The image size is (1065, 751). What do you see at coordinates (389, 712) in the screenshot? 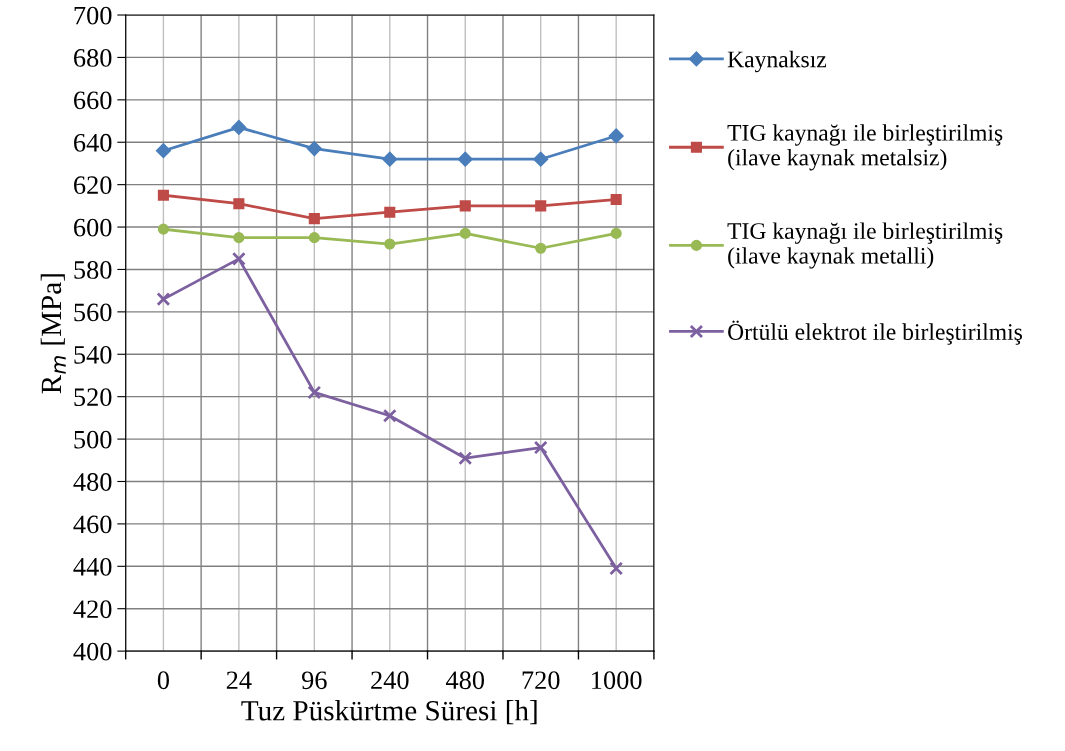
I see `x-axis-title: Tuz Püskürtme Süresi [h]` at bounding box center [389, 712].